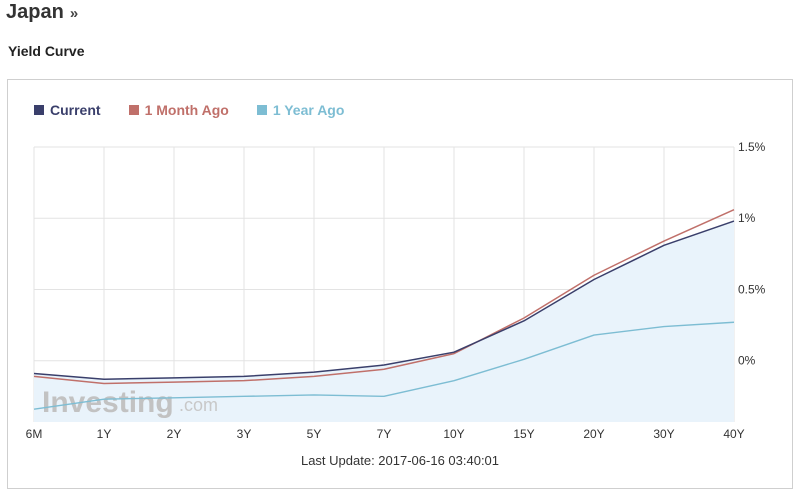 This screenshot has width=800, height=492. I want to click on x-tick-label: 10Y, so click(453, 434).